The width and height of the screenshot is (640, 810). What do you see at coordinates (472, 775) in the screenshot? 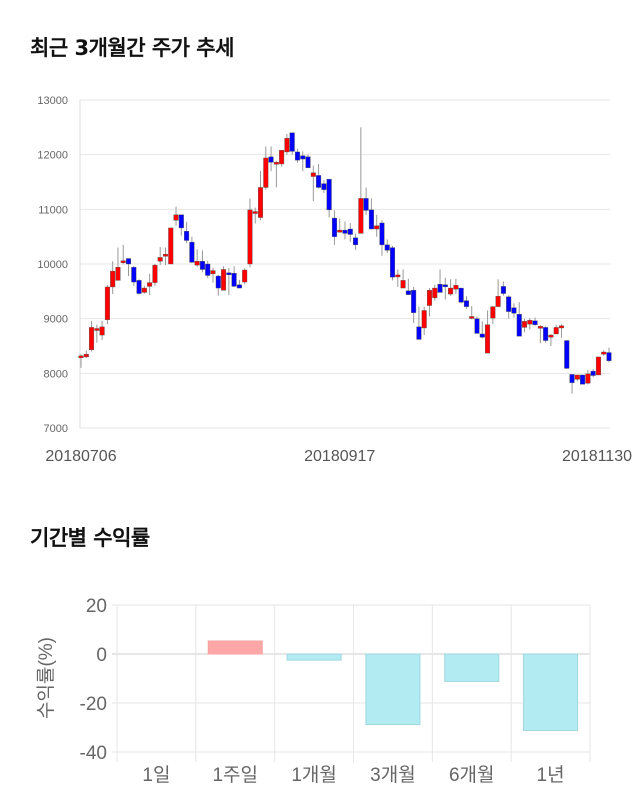
I see `x-tick-label: 6개월` at bounding box center [472, 775].